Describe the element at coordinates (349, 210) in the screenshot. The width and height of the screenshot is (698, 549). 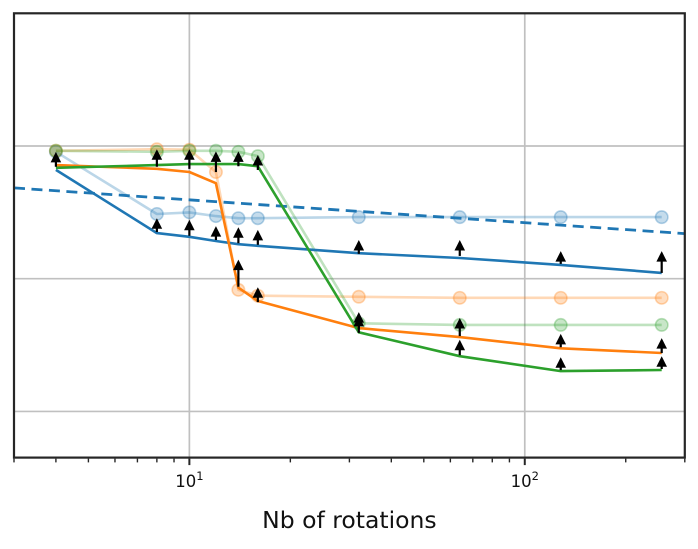
I see `blue-dashed-baseline` at that location.